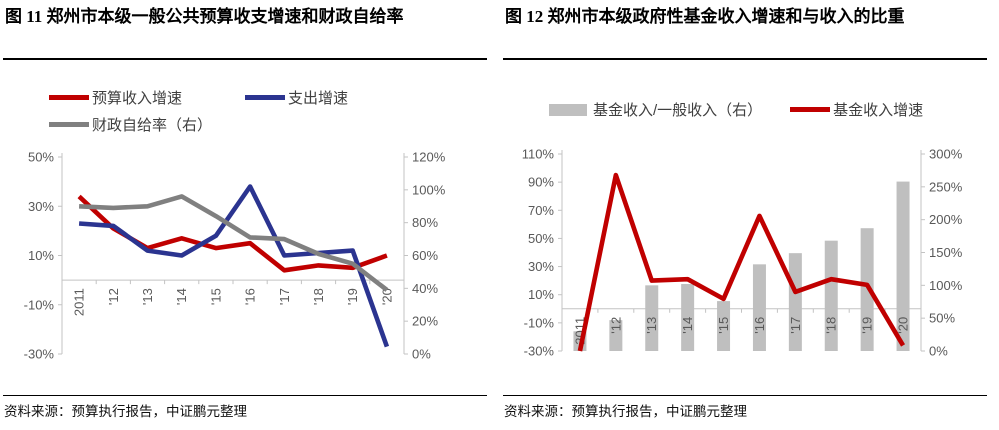 The image size is (999, 430). I want to click on x-axis-labels: 2011 '12 '13 '14 '15 '16 '17 '18 '19 '20, so click(233, 302).